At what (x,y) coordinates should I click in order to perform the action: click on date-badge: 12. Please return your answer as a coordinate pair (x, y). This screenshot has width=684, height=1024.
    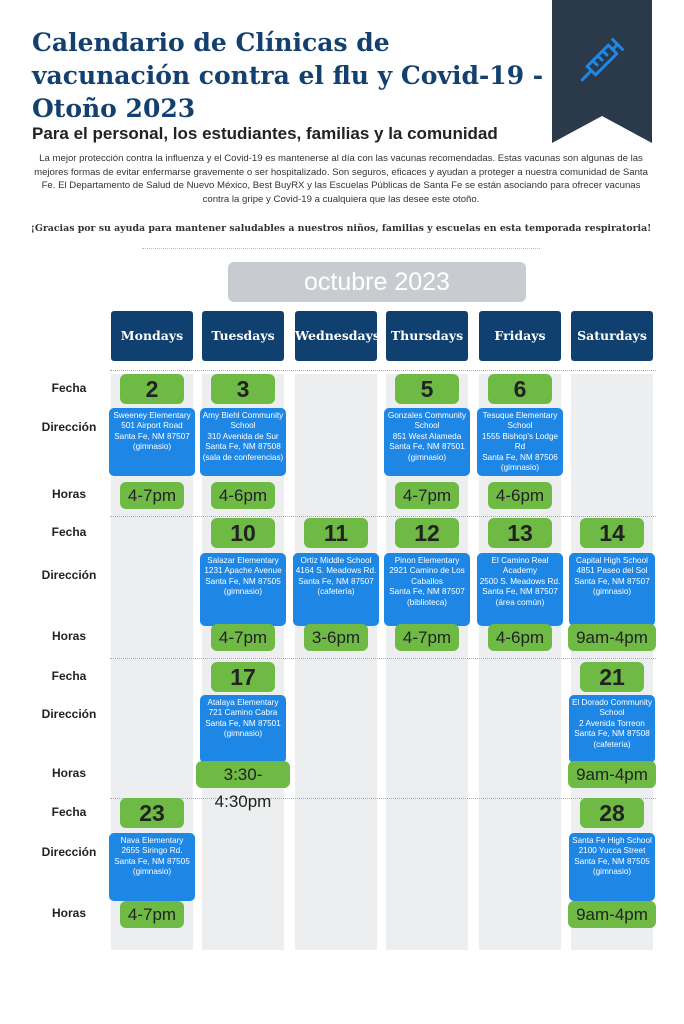
    Looking at the image, I should click on (427, 533).